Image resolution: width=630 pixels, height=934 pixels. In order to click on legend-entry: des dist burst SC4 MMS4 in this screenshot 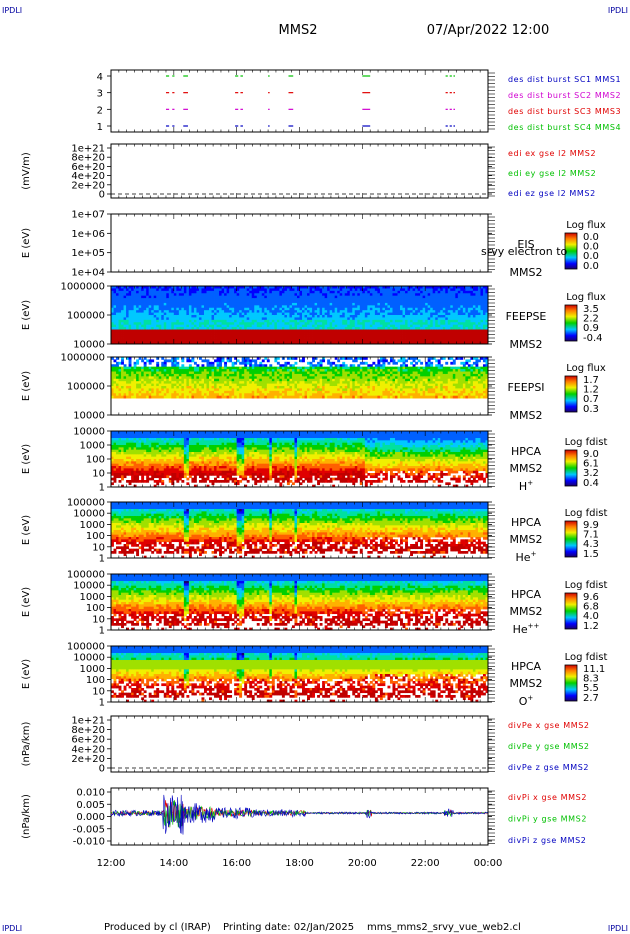, I will do `click(564, 127)`.